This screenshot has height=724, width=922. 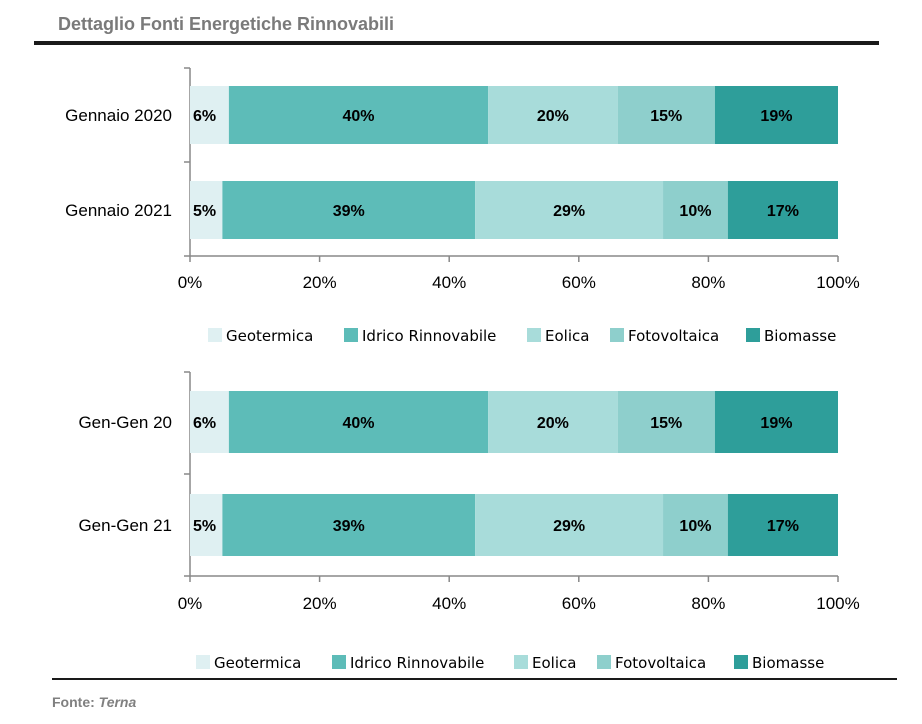 What do you see at coordinates (118, 210) in the screenshot?
I see `category-label: Gennaio 2021` at bounding box center [118, 210].